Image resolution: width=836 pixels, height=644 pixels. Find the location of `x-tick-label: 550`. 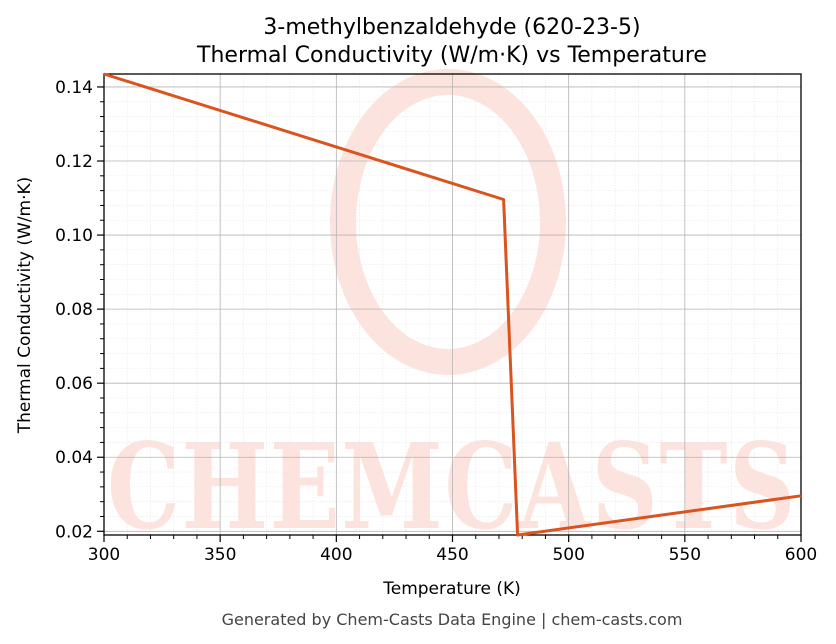

x-tick-label: 550 is located at coordinates (685, 555).